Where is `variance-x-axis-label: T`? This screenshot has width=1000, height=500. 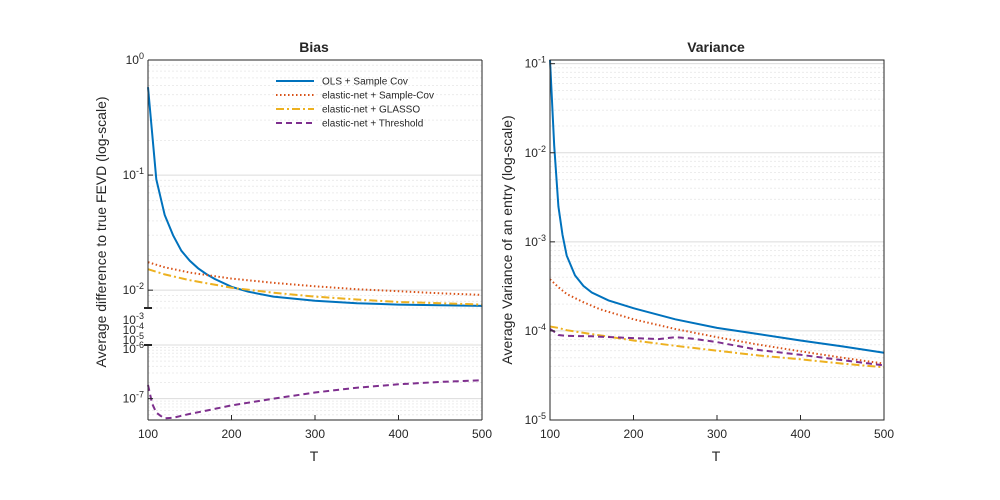 variance-x-axis-label: T is located at coordinates (716, 456).